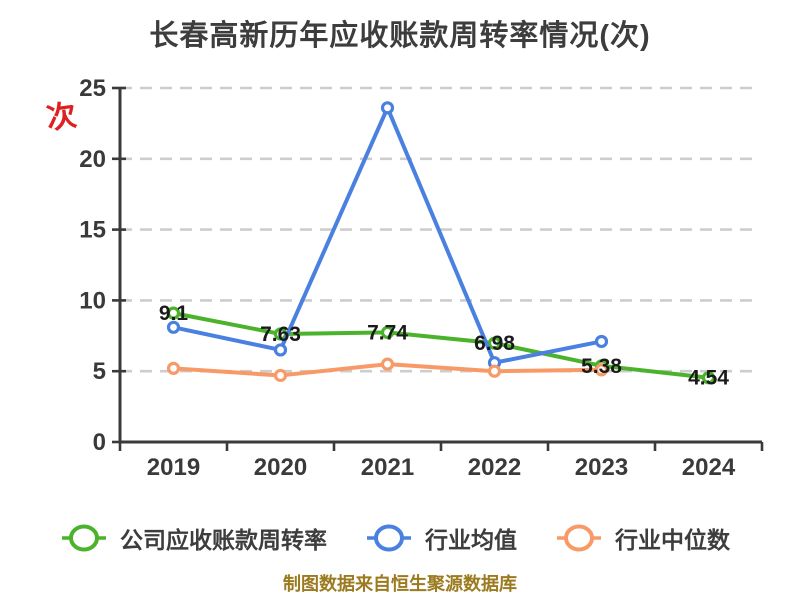  I want to click on y-tick-label: 5, so click(99, 371).